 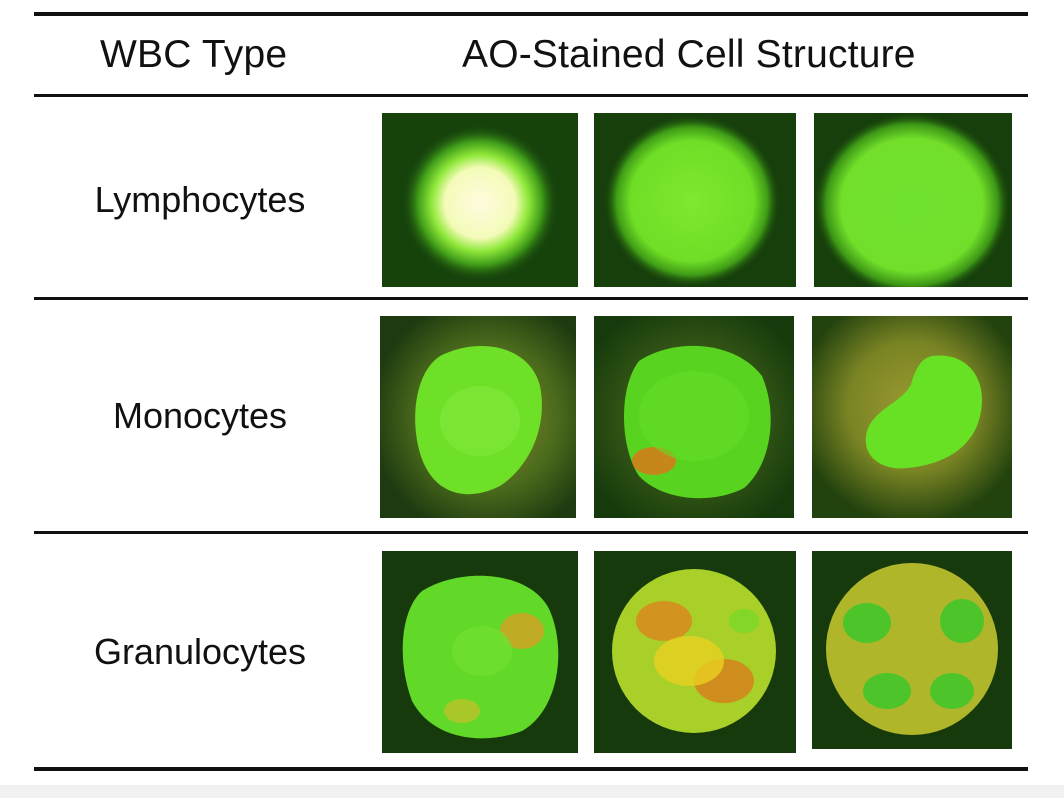 What do you see at coordinates (531, 769) in the screenshot?
I see `table-bottom-rule` at bounding box center [531, 769].